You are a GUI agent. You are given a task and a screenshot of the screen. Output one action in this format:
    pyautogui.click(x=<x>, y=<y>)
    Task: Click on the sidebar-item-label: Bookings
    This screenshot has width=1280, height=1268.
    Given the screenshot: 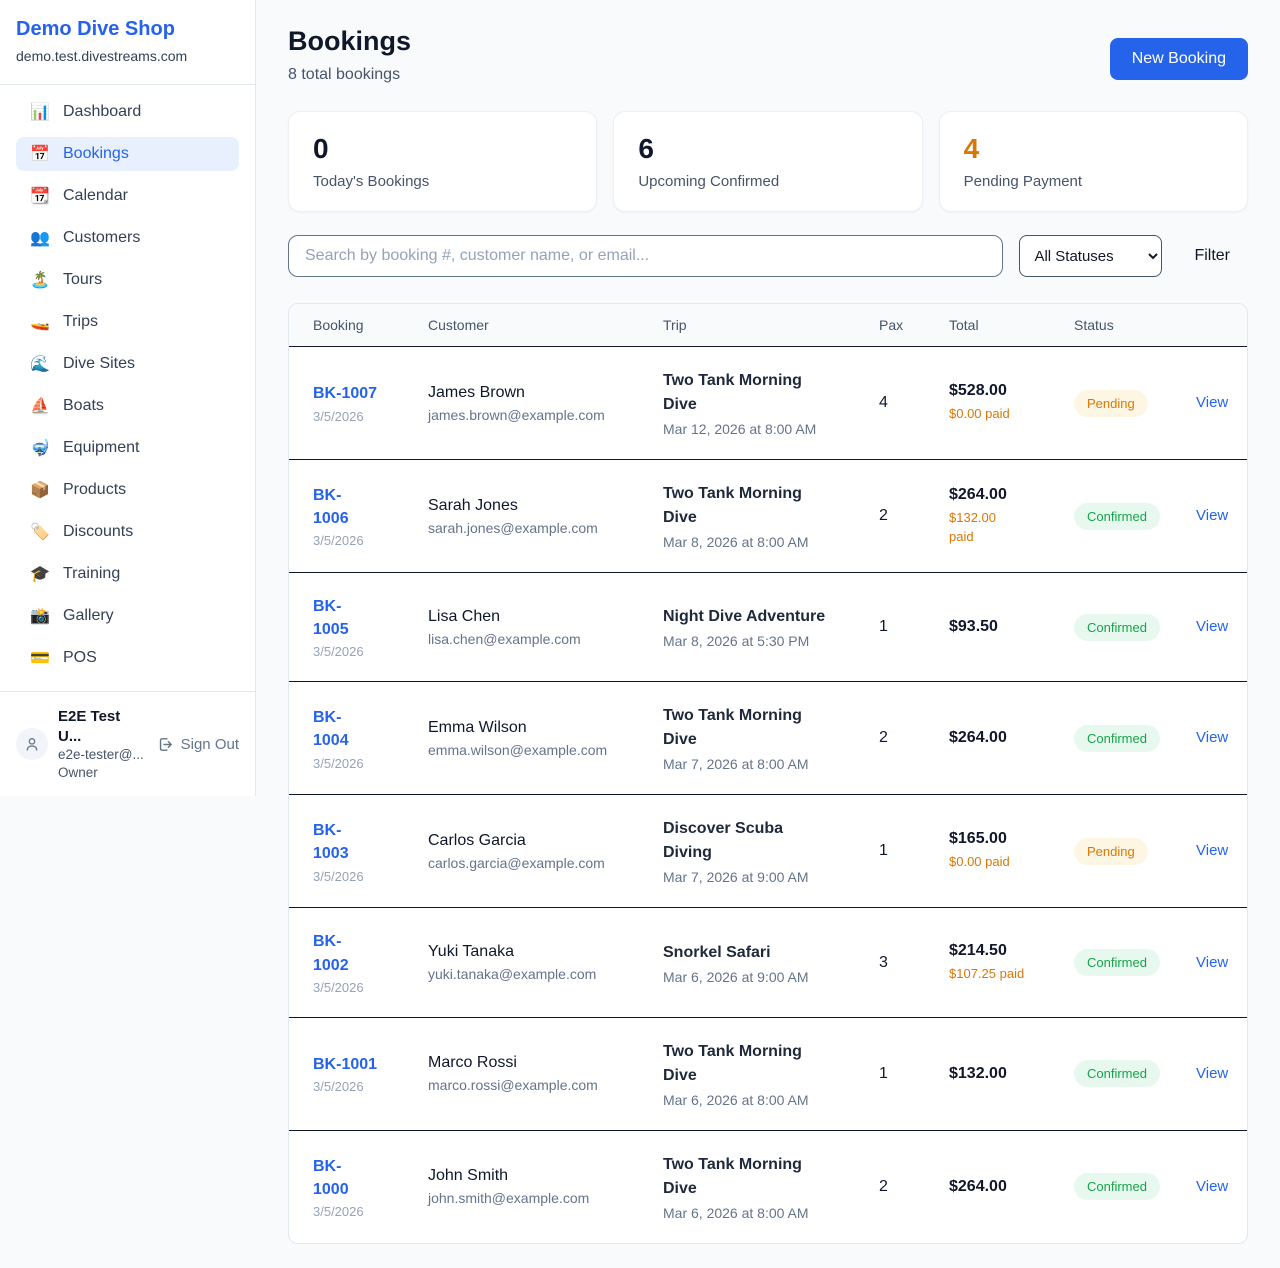 What is the action you would take?
    pyautogui.click(x=96, y=153)
    